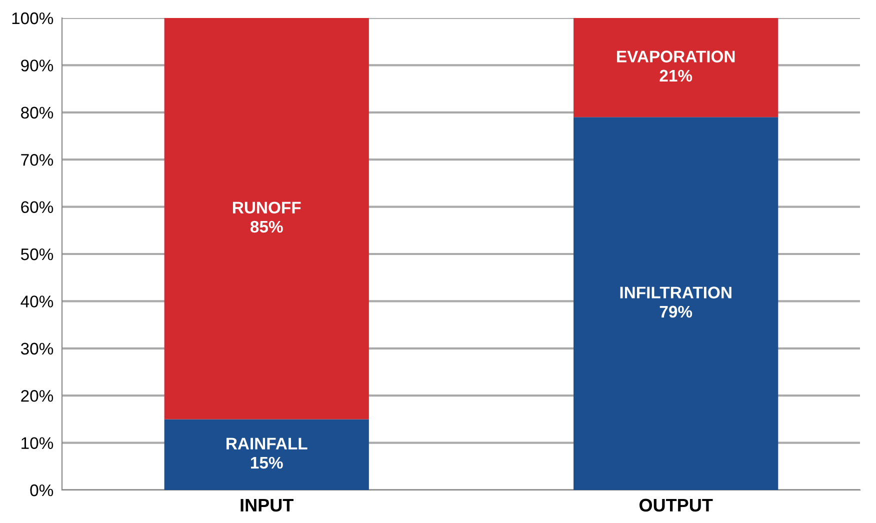  I want to click on y-tick-label: 50%, so click(37, 254).